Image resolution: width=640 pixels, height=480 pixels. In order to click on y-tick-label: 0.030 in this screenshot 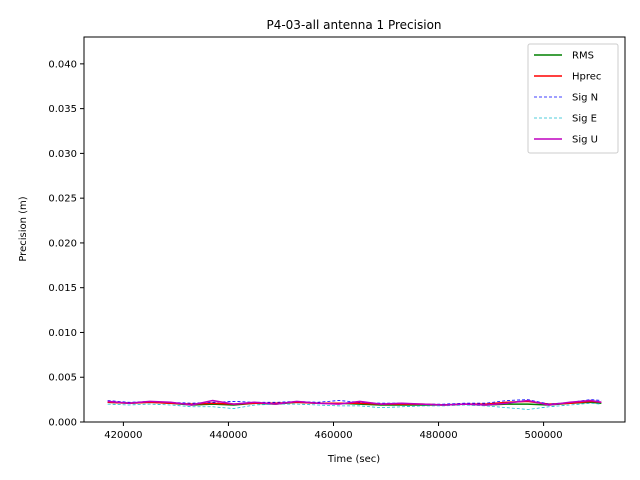, I will do `click(62, 154)`.